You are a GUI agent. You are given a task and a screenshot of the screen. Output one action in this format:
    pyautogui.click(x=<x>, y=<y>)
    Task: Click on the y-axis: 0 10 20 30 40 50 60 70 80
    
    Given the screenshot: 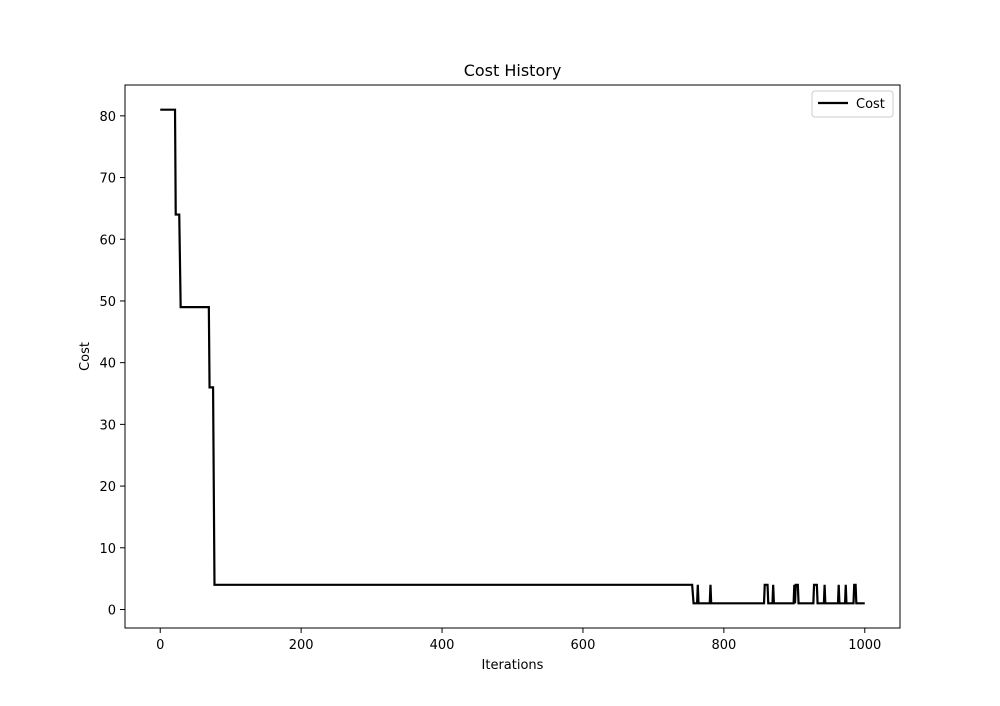 What is the action you would take?
    pyautogui.click(x=112, y=364)
    